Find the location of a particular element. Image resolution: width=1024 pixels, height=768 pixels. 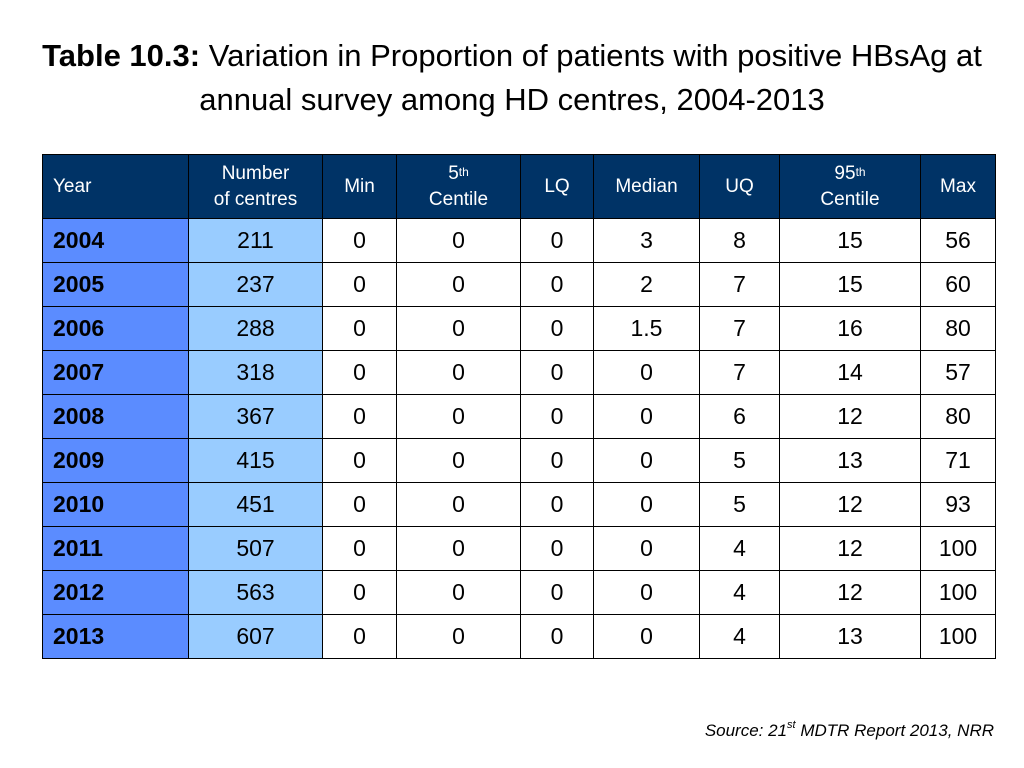

header-5th-sup: th is located at coordinates (463, 171).